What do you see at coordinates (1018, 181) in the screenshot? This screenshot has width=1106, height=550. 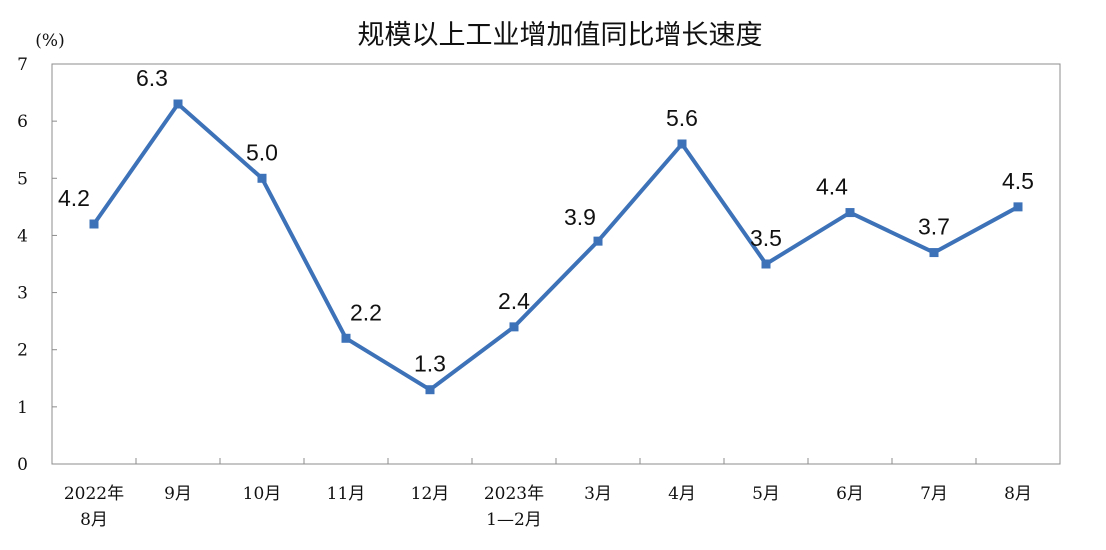 I see `data-label: 4.5` at bounding box center [1018, 181].